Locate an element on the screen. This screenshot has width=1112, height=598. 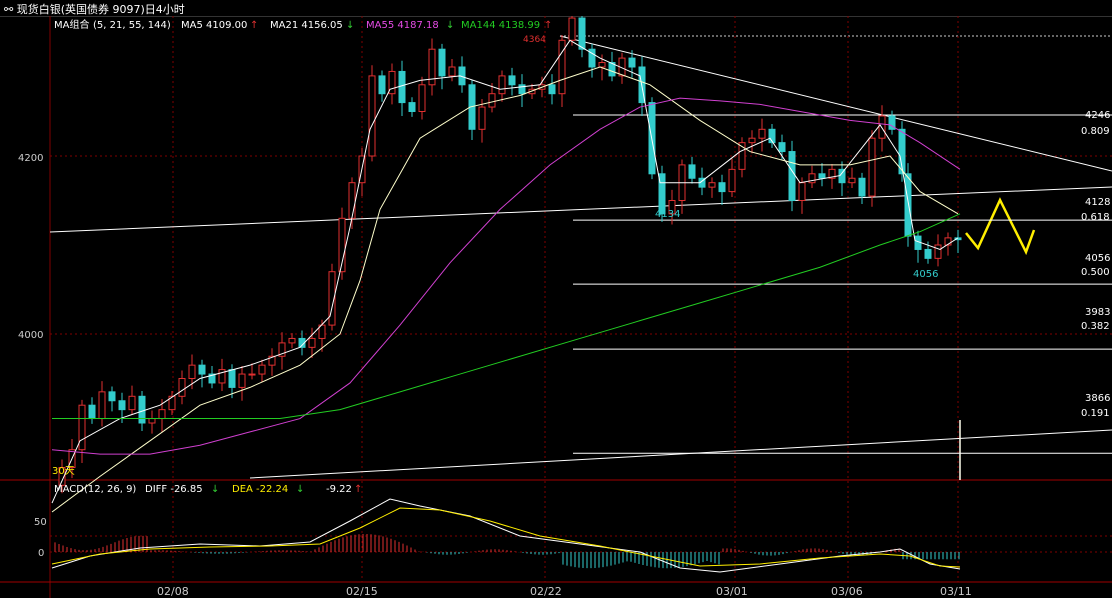
dea-line is located at coordinates (506, 537).